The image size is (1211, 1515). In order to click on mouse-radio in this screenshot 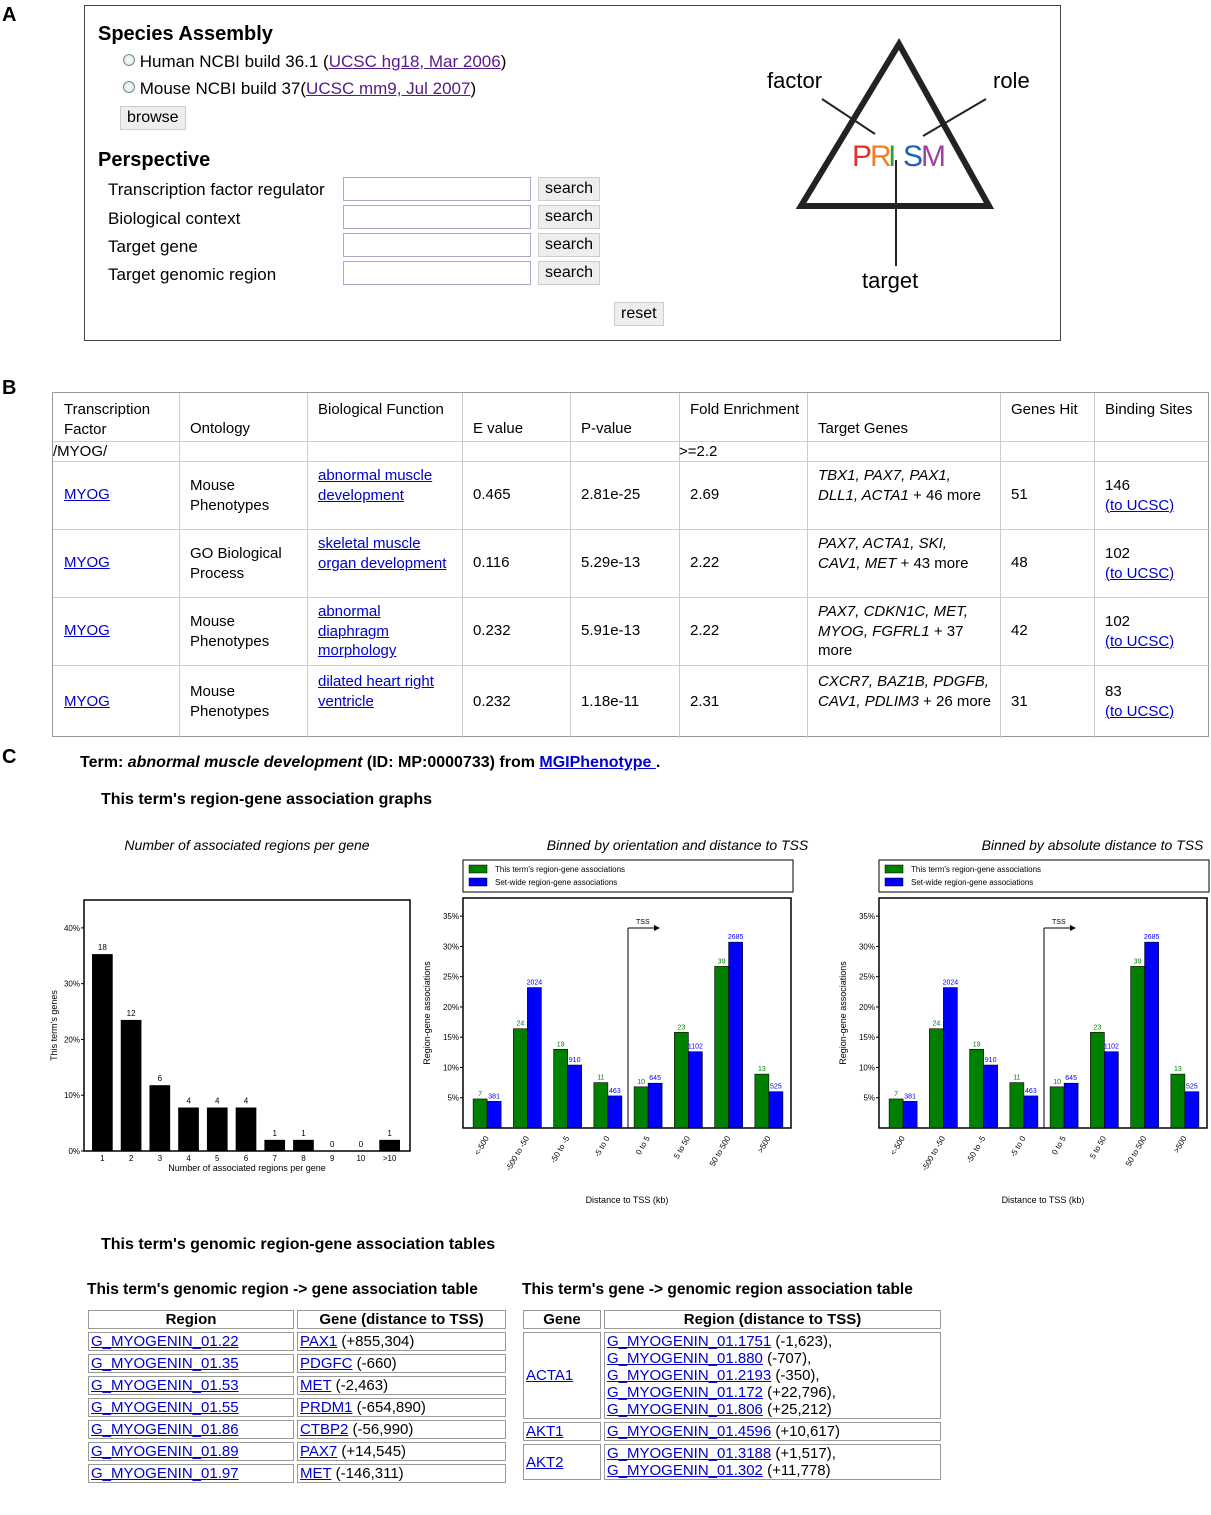, I will do `click(129, 87)`.